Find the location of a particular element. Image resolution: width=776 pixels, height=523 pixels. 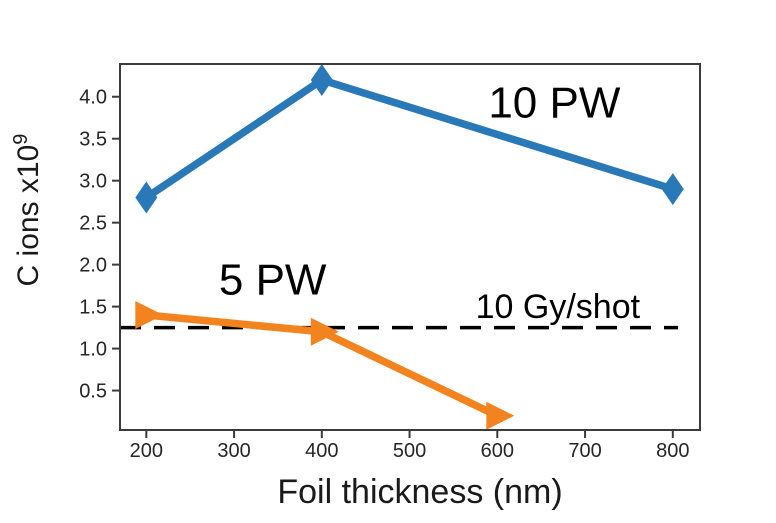

y-tick-label: 2.5 is located at coordinates (93, 224).